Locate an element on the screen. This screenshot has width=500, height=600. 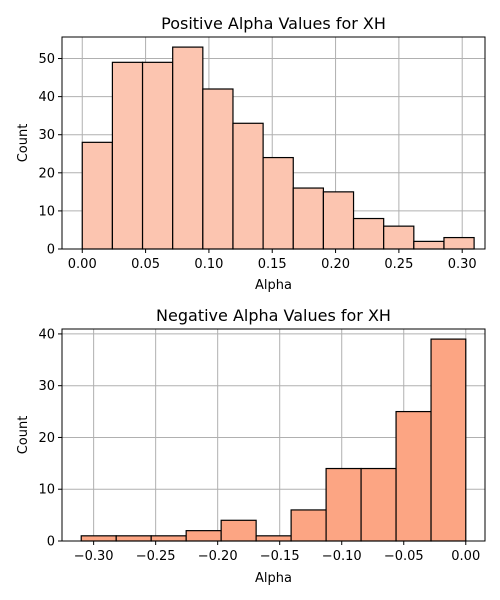
x-tick-label: 0.15 is located at coordinates (272, 264).